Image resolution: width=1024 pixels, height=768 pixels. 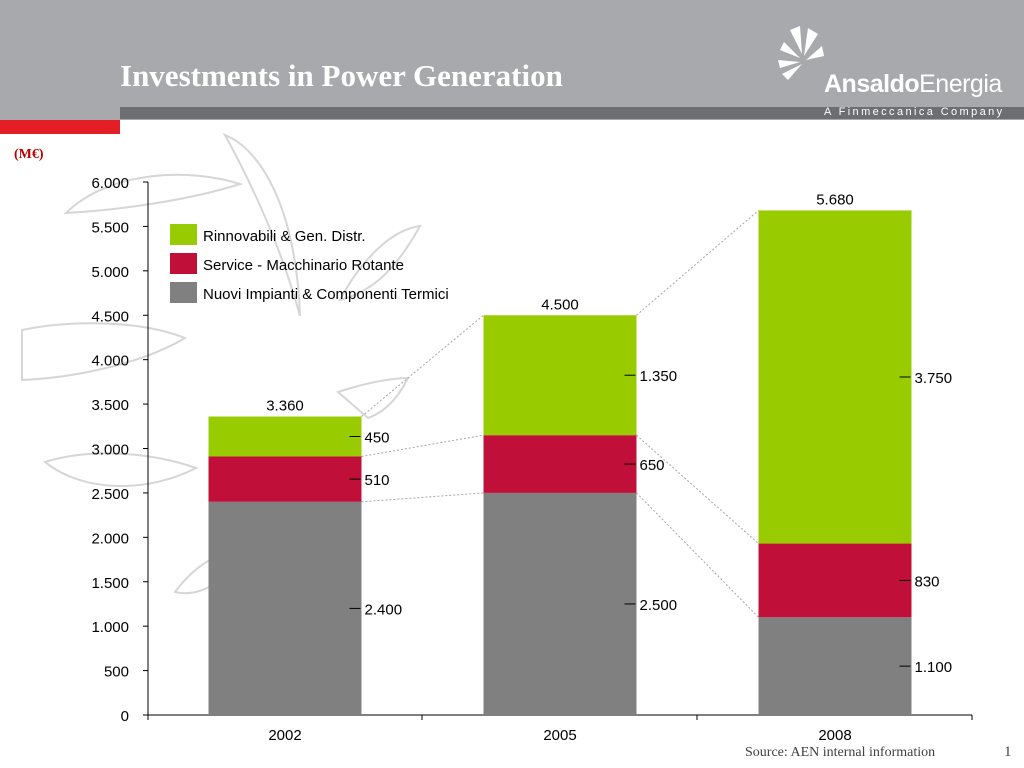 I want to click on y-tick-label: 2.500, so click(x=110, y=494).